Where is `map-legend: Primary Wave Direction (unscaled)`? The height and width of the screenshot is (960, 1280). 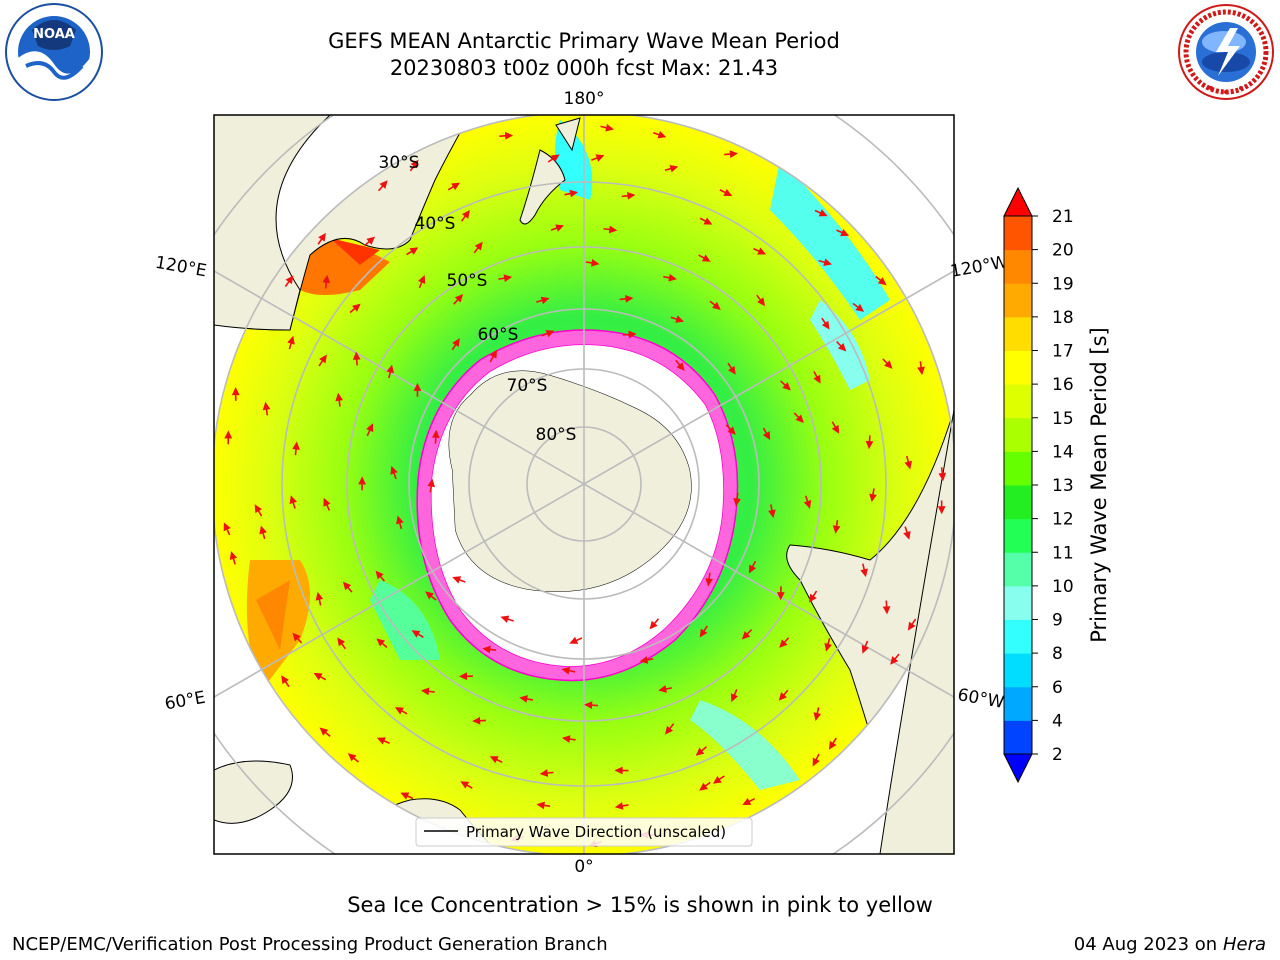 map-legend: Primary Wave Direction (unscaled) is located at coordinates (584, 832).